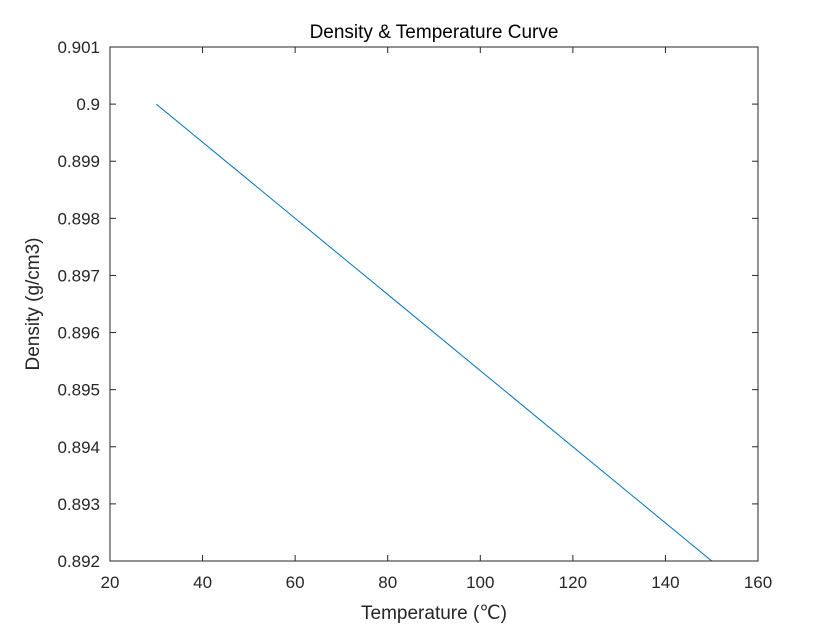  What do you see at coordinates (78, 333) in the screenshot?
I see `y-tick-label: 0.896` at bounding box center [78, 333].